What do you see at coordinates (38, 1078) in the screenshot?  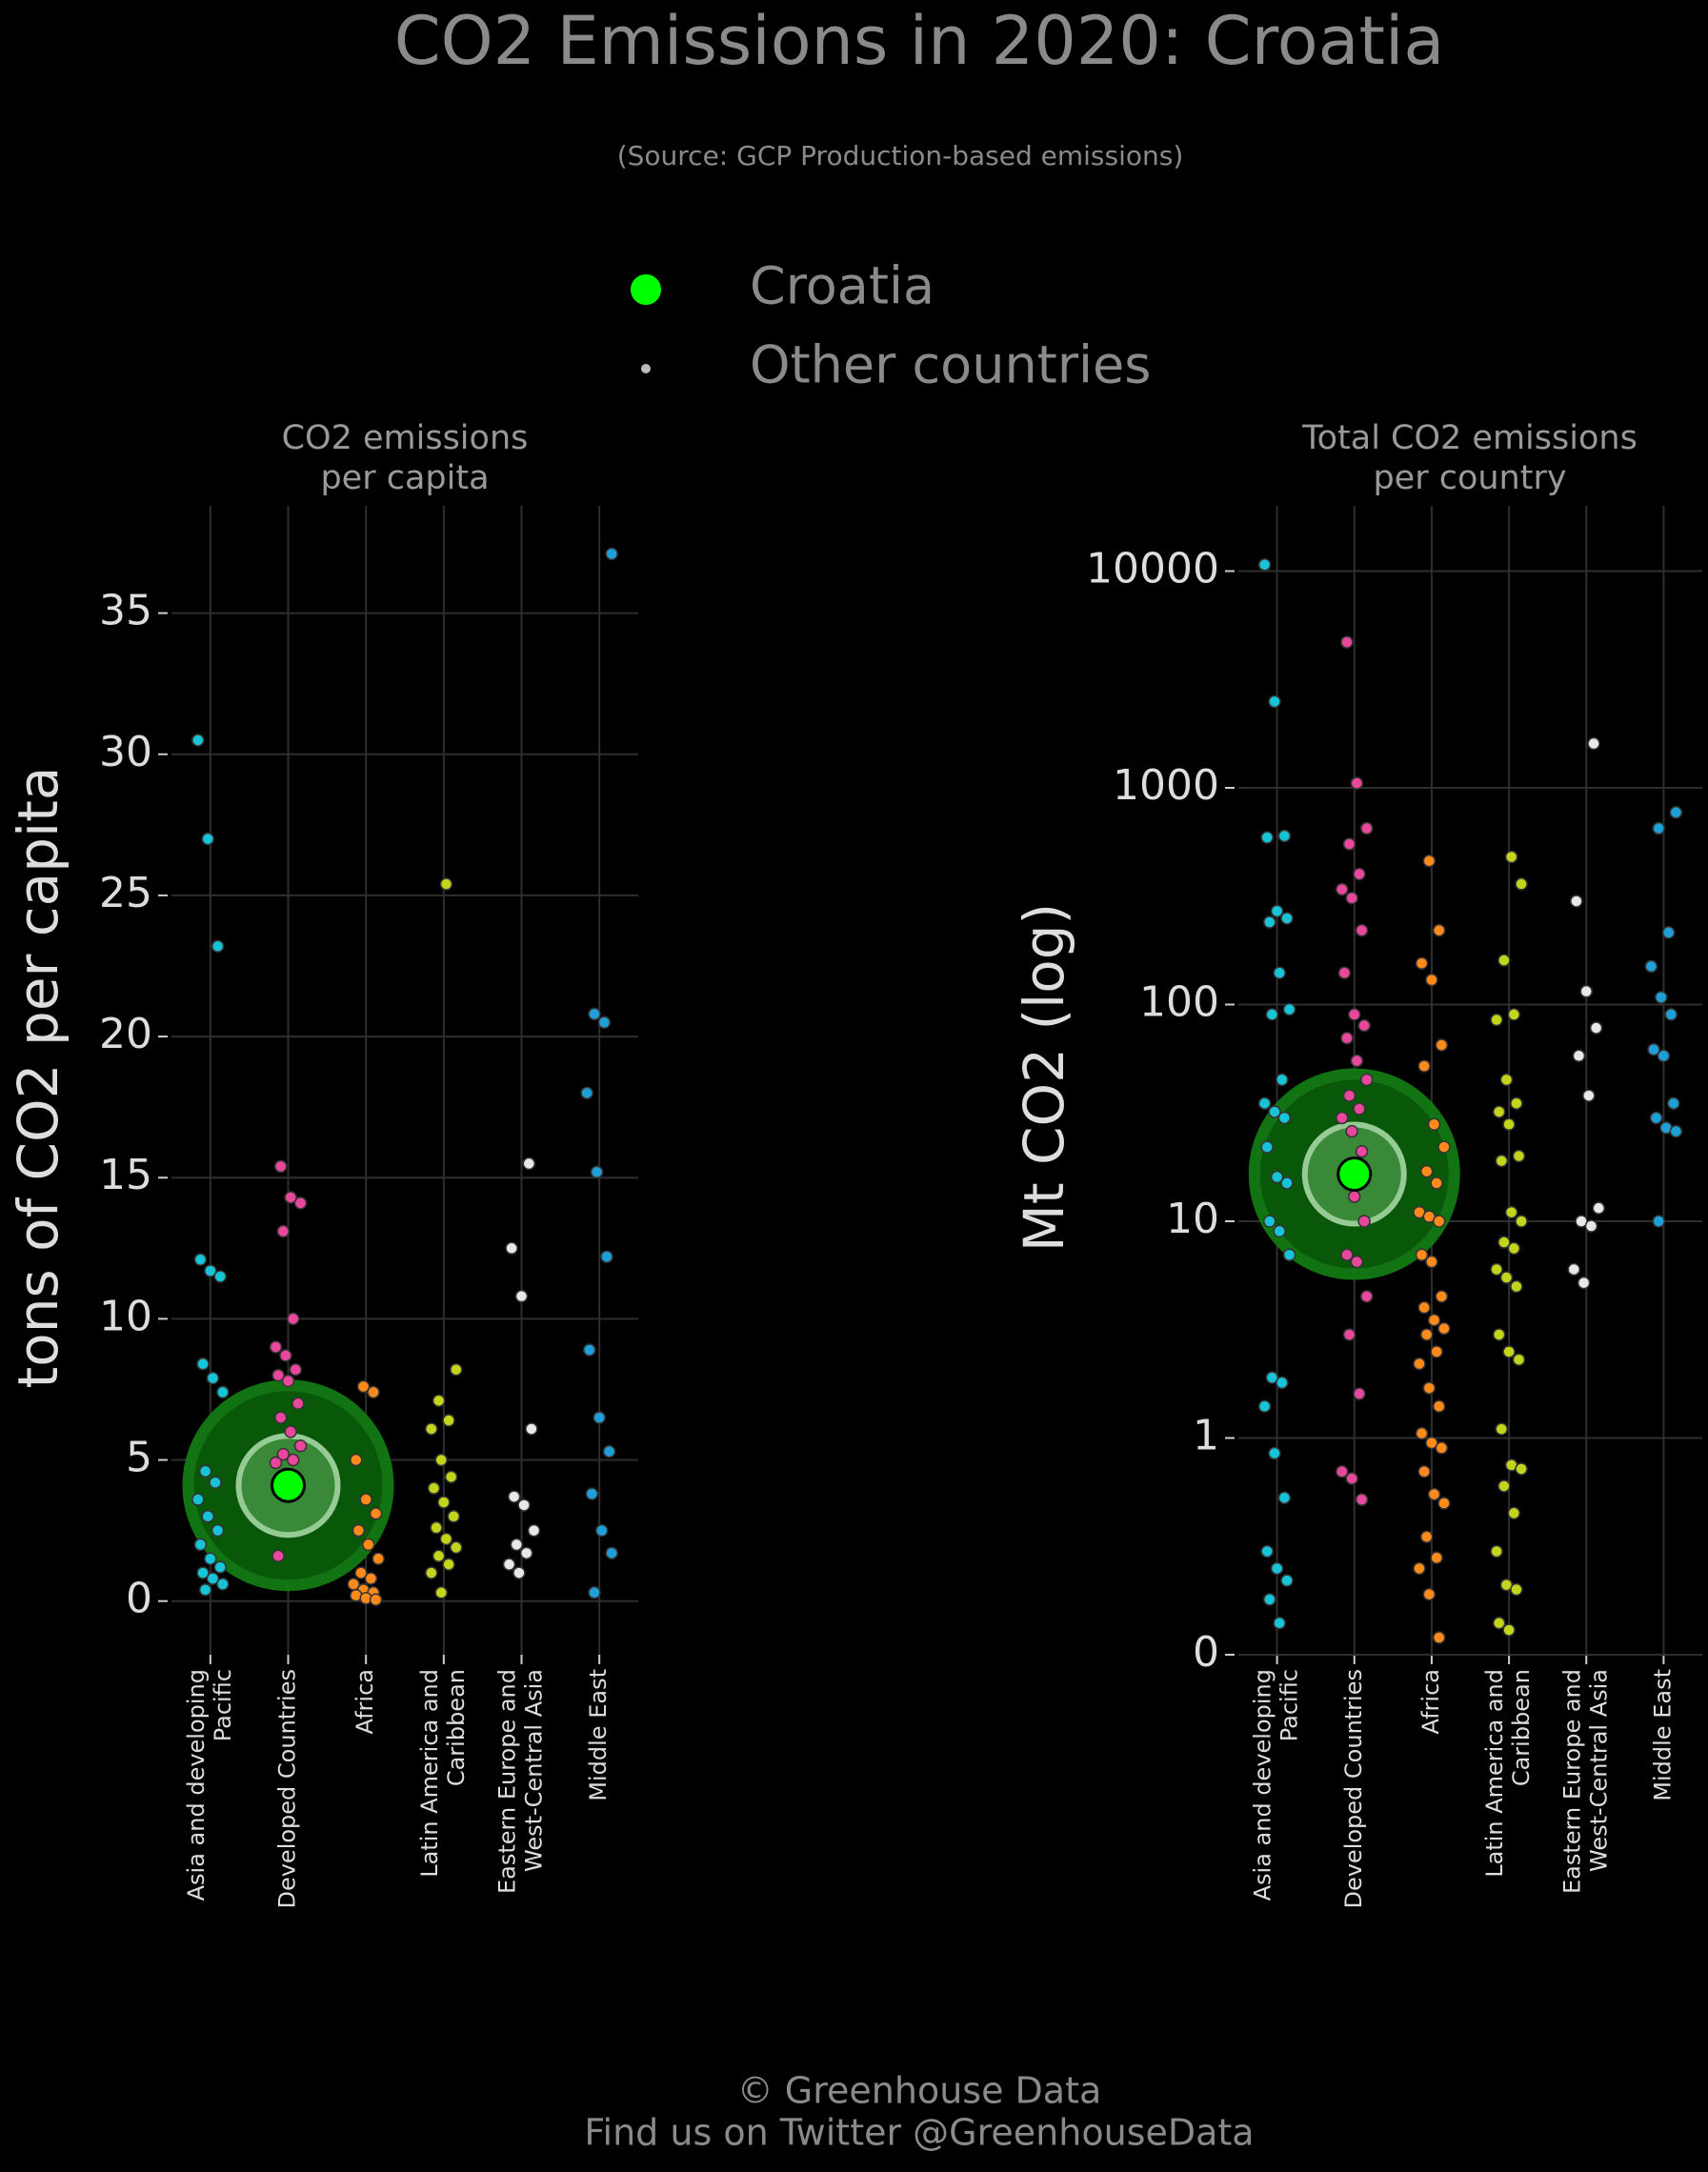 I see `y-axis-label: tons of CO2 per capita` at bounding box center [38, 1078].